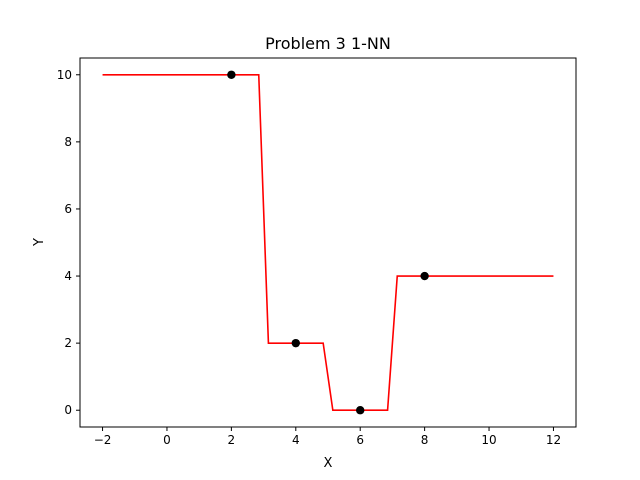  Describe the element at coordinates (232, 440) in the screenshot. I see `x-tick-label: 2` at that location.